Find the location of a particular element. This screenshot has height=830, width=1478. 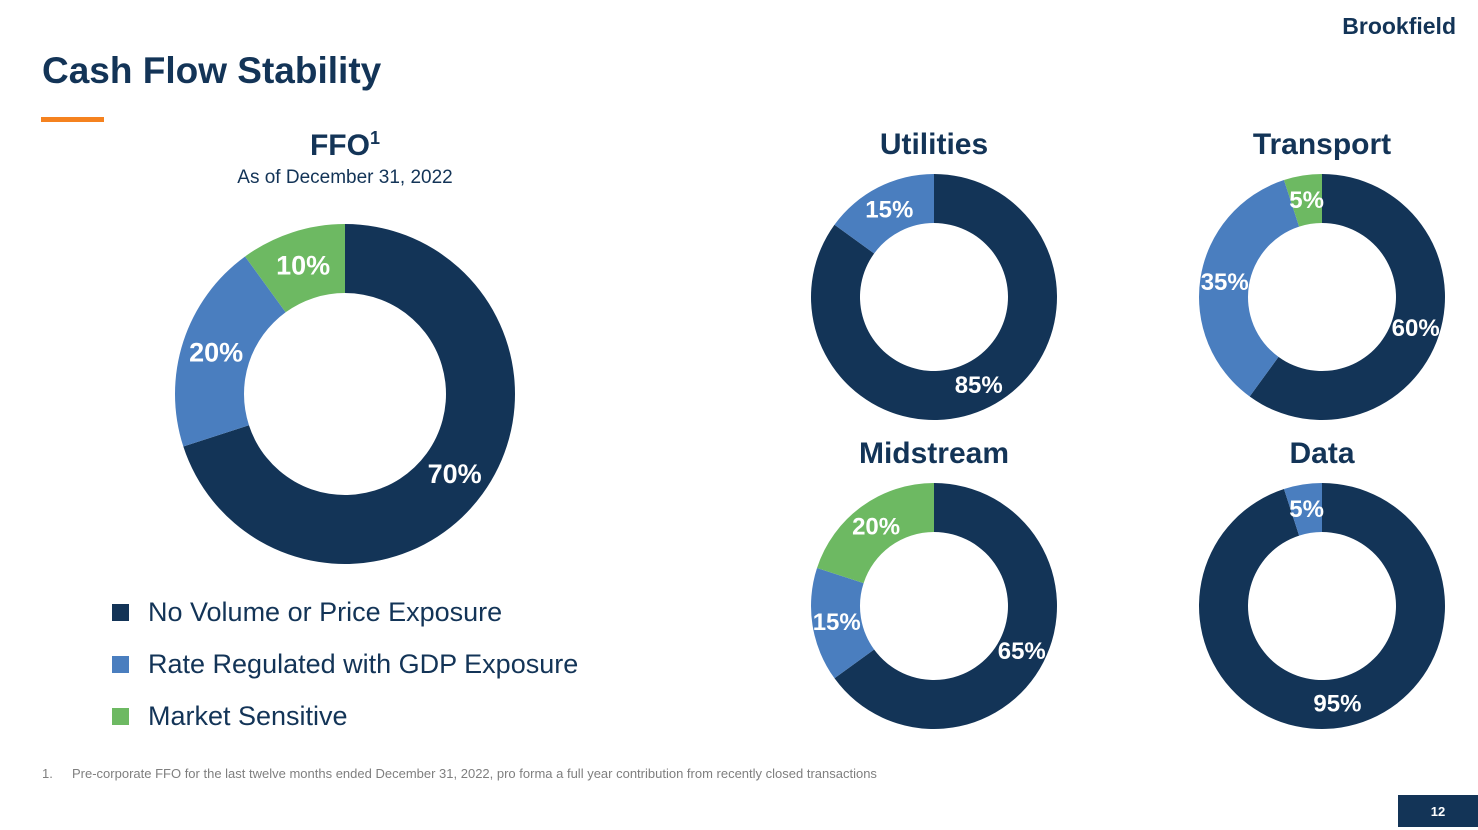

footnote-marker: 1 is located at coordinates (374, 138).